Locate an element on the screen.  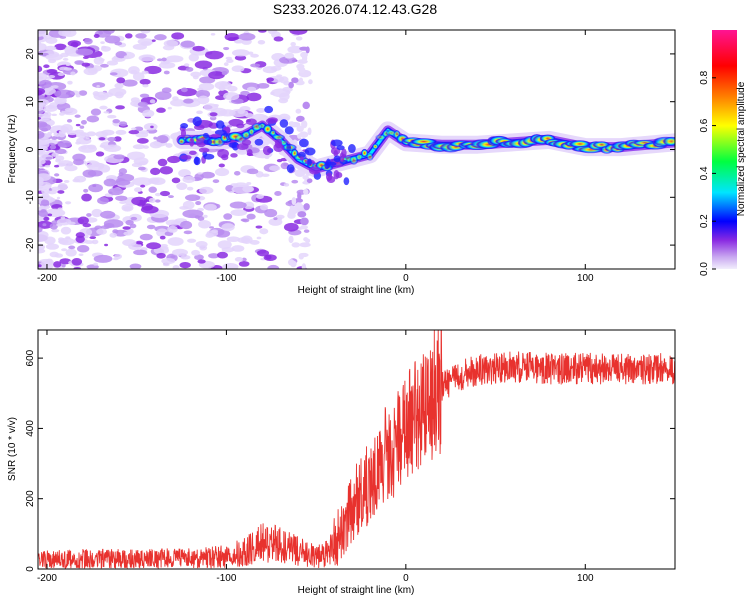
colorbar-tick-label: 0.6 is located at coordinates (704, 125).